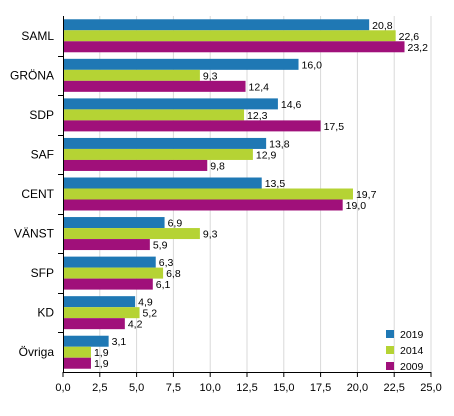  What do you see at coordinates (216, 25) in the screenshot?
I see `bar-2019-SAML` at bounding box center [216, 25].